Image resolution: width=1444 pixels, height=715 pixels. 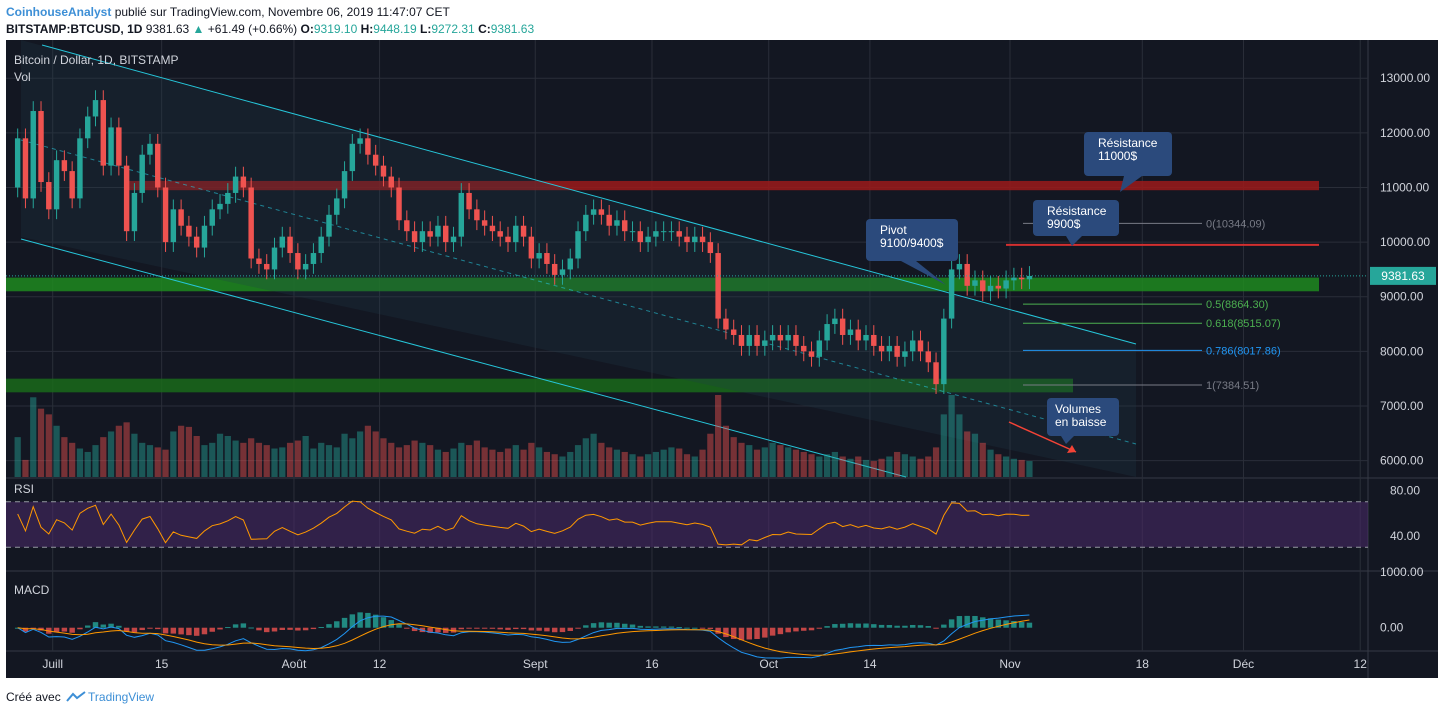 I want to click on fib-level-label: 1(7384.51), so click(x=1232, y=386).